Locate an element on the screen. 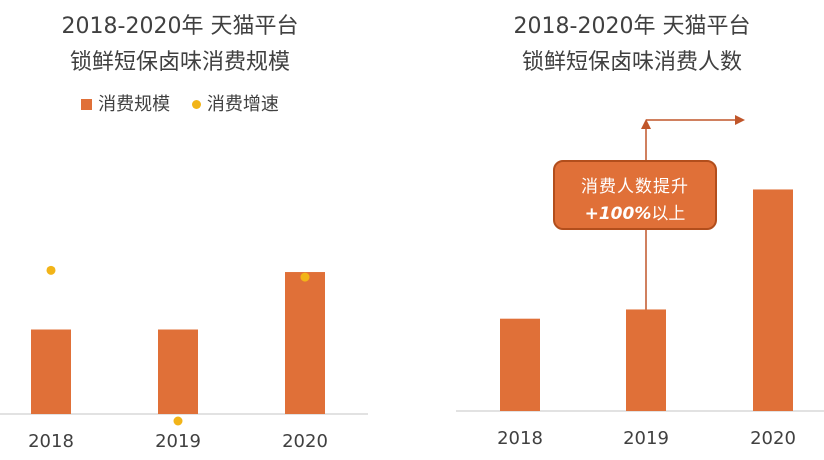 The height and width of the screenshot is (460, 824). legend-item-growth: 消费增速 is located at coordinates (235, 103).